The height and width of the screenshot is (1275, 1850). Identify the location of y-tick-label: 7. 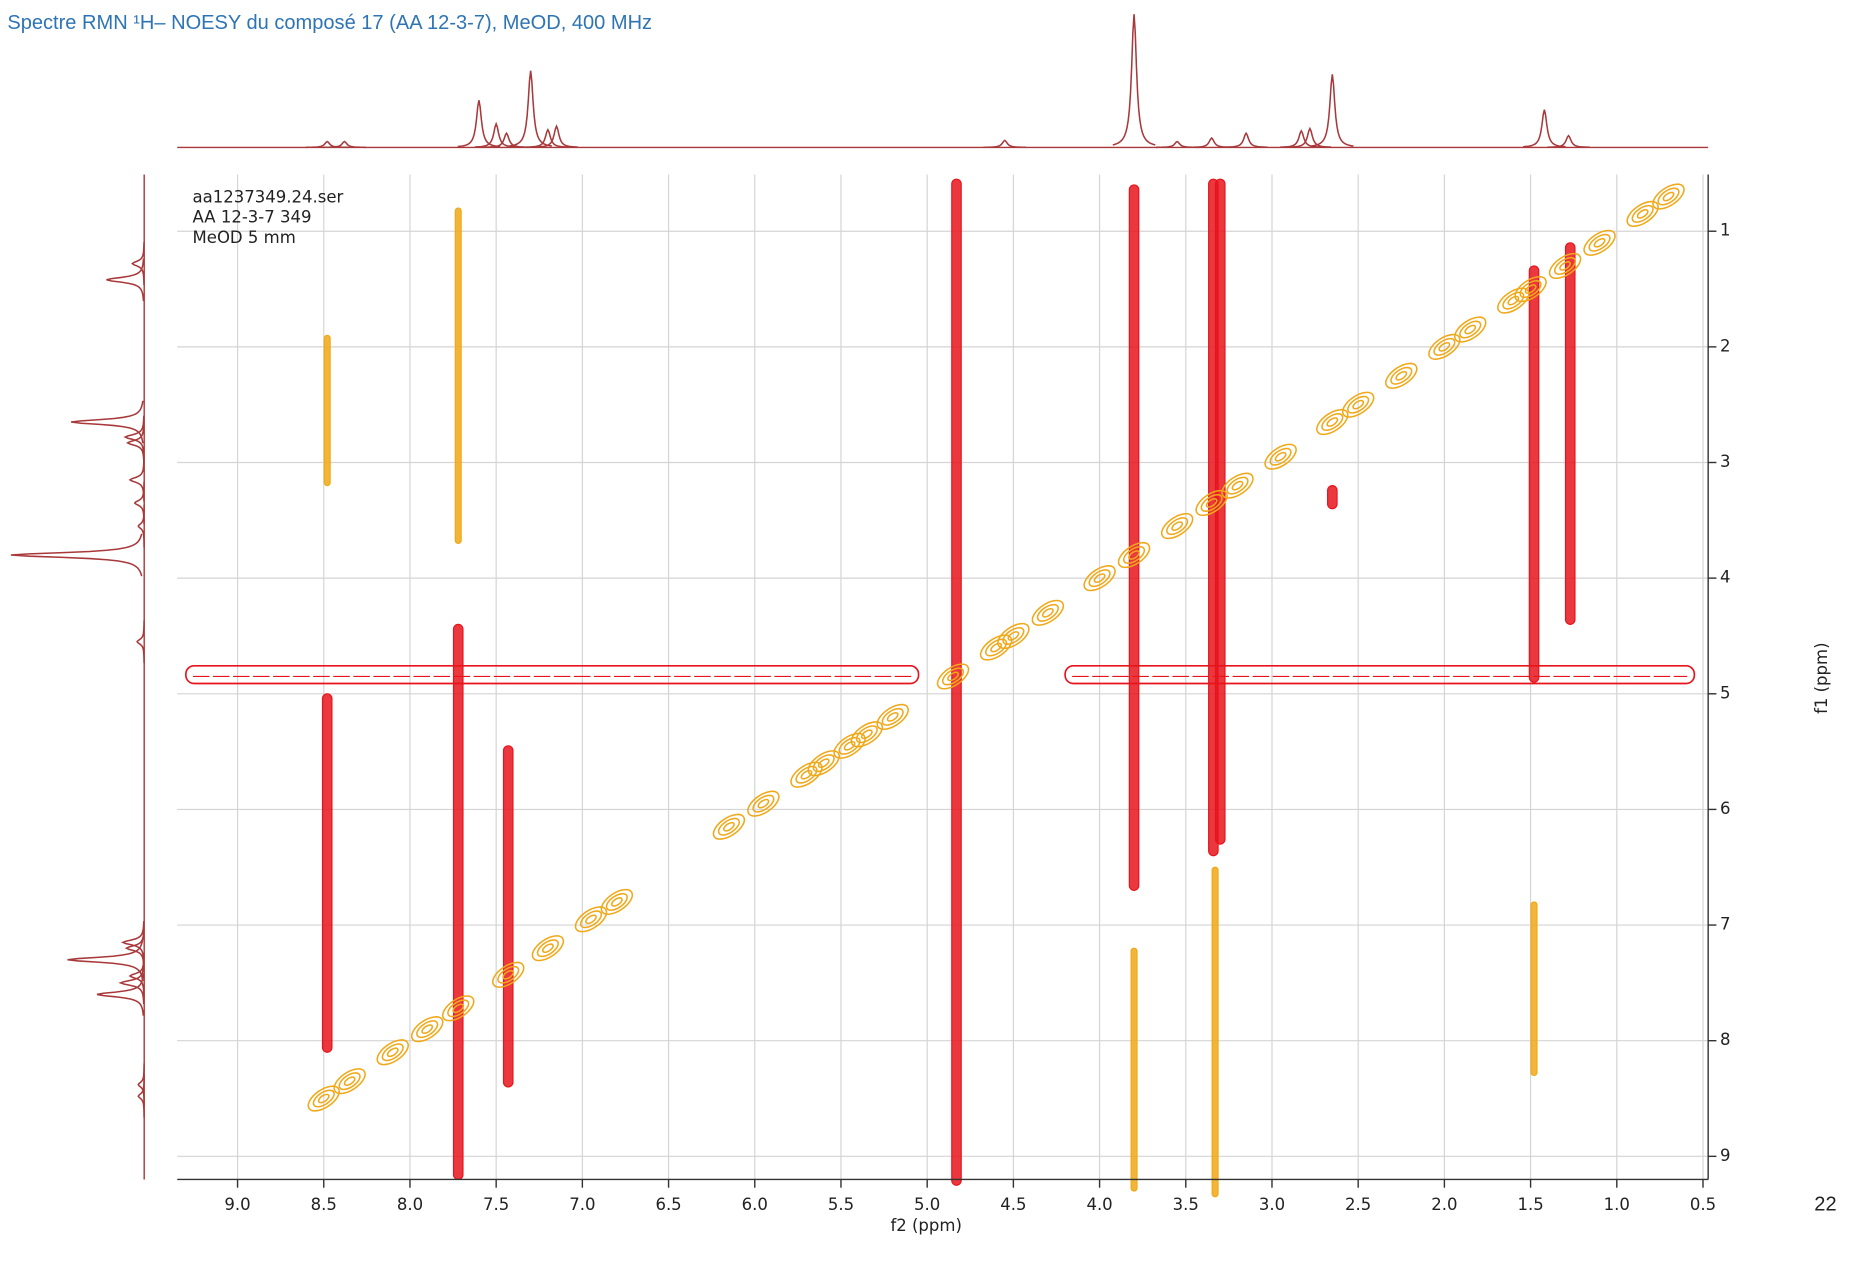
(1725, 924).